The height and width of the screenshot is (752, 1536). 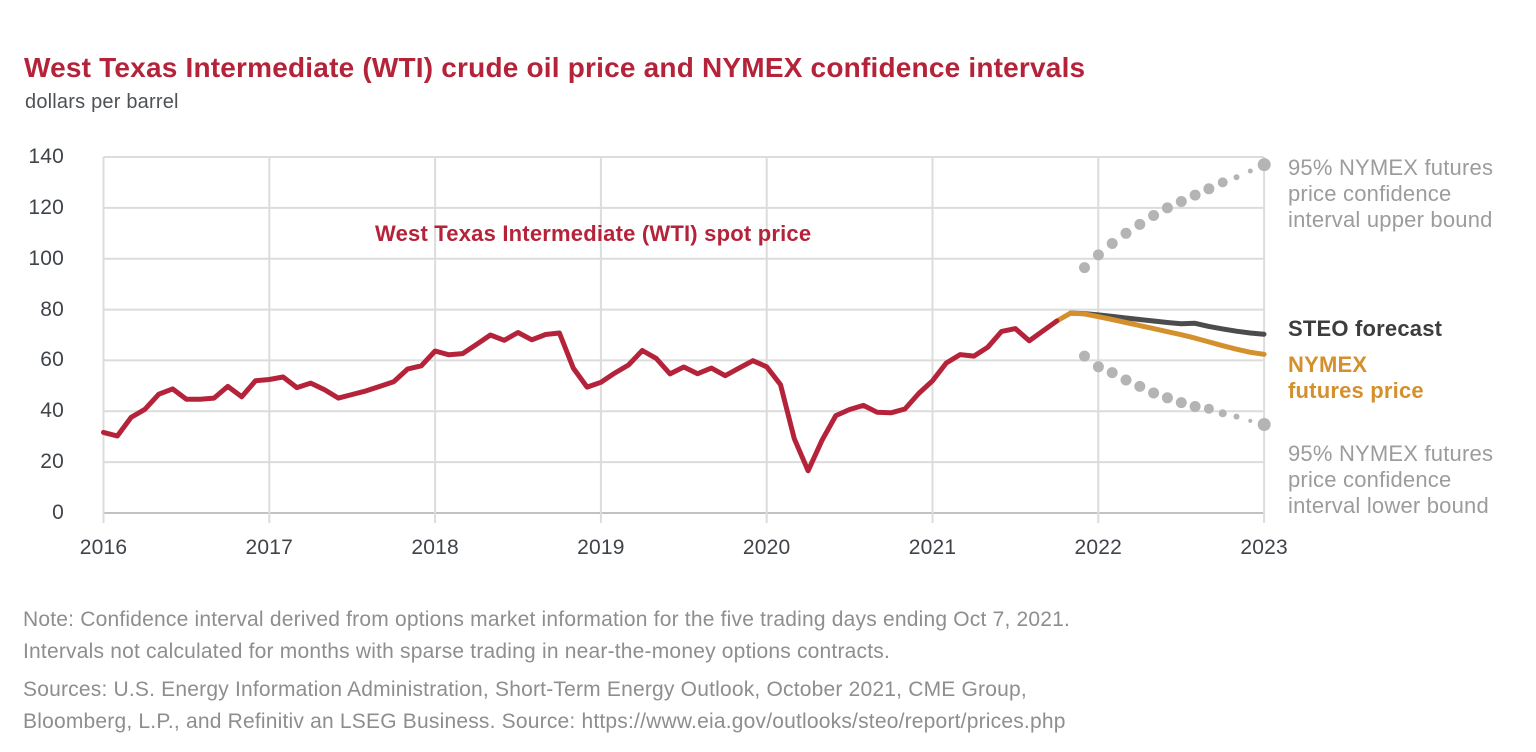 What do you see at coordinates (102, 102) in the screenshot?
I see `chart-units-label: dollars per barrel` at bounding box center [102, 102].